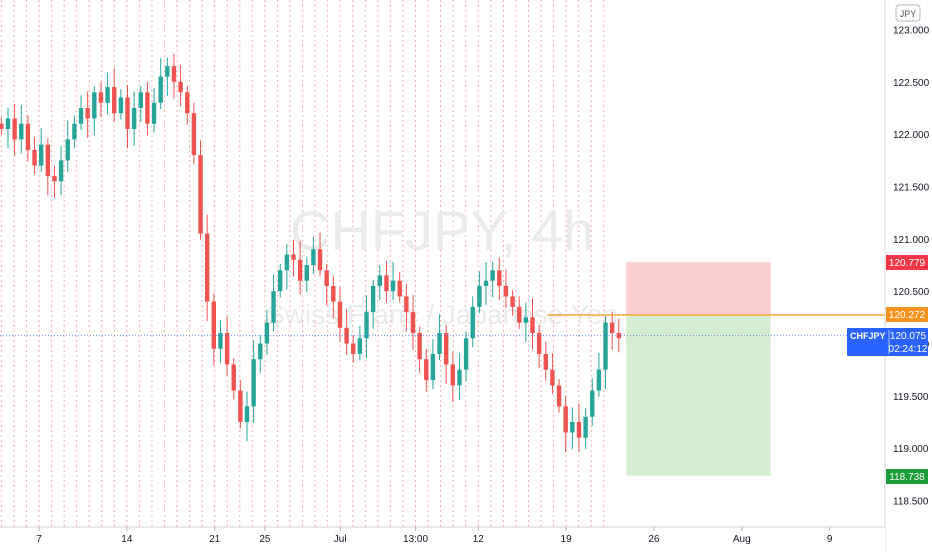 Image resolution: width=932 pixels, height=555 pixels. What do you see at coordinates (911, 135) in the screenshot?
I see `price-axis-label: 122.000` at bounding box center [911, 135].